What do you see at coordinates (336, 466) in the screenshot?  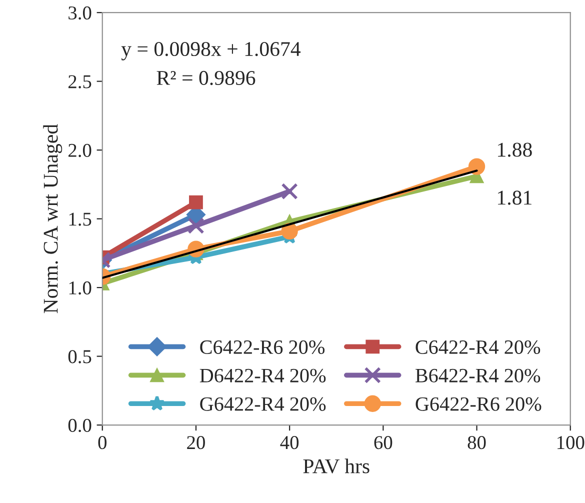 I see `x-axis-title: PAV hrs` at bounding box center [336, 466].